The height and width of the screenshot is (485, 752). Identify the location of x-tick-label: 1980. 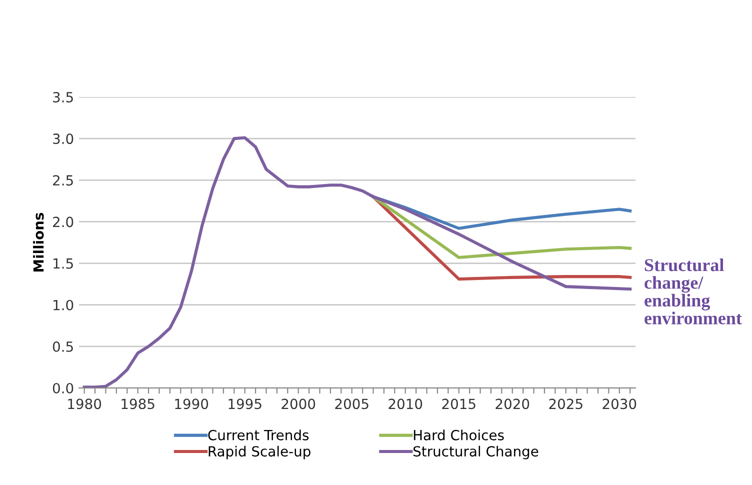
(85, 404).